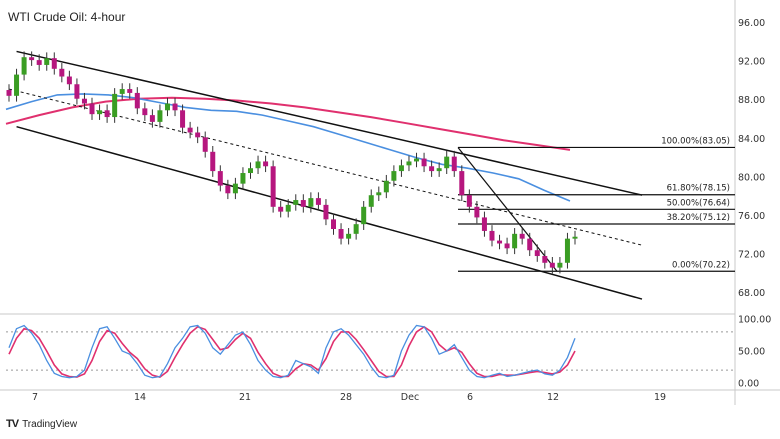 The image size is (780, 439). Describe the element at coordinates (754, 320) in the screenshot. I see `stoch-tick-label: 100.00` at that location.